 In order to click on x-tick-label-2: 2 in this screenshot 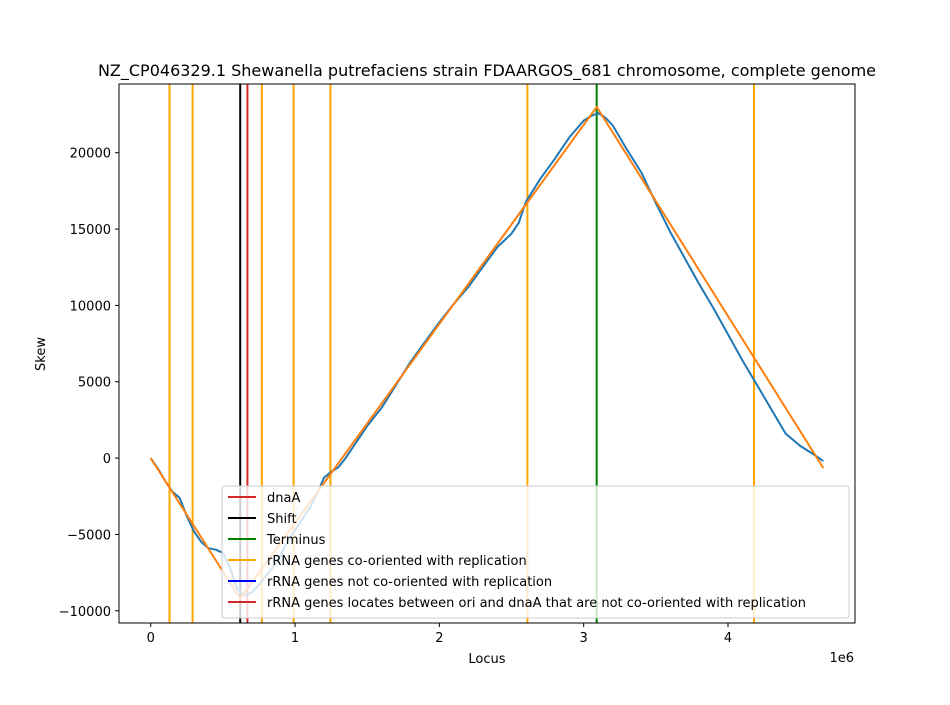, I will do `click(439, 638)`.